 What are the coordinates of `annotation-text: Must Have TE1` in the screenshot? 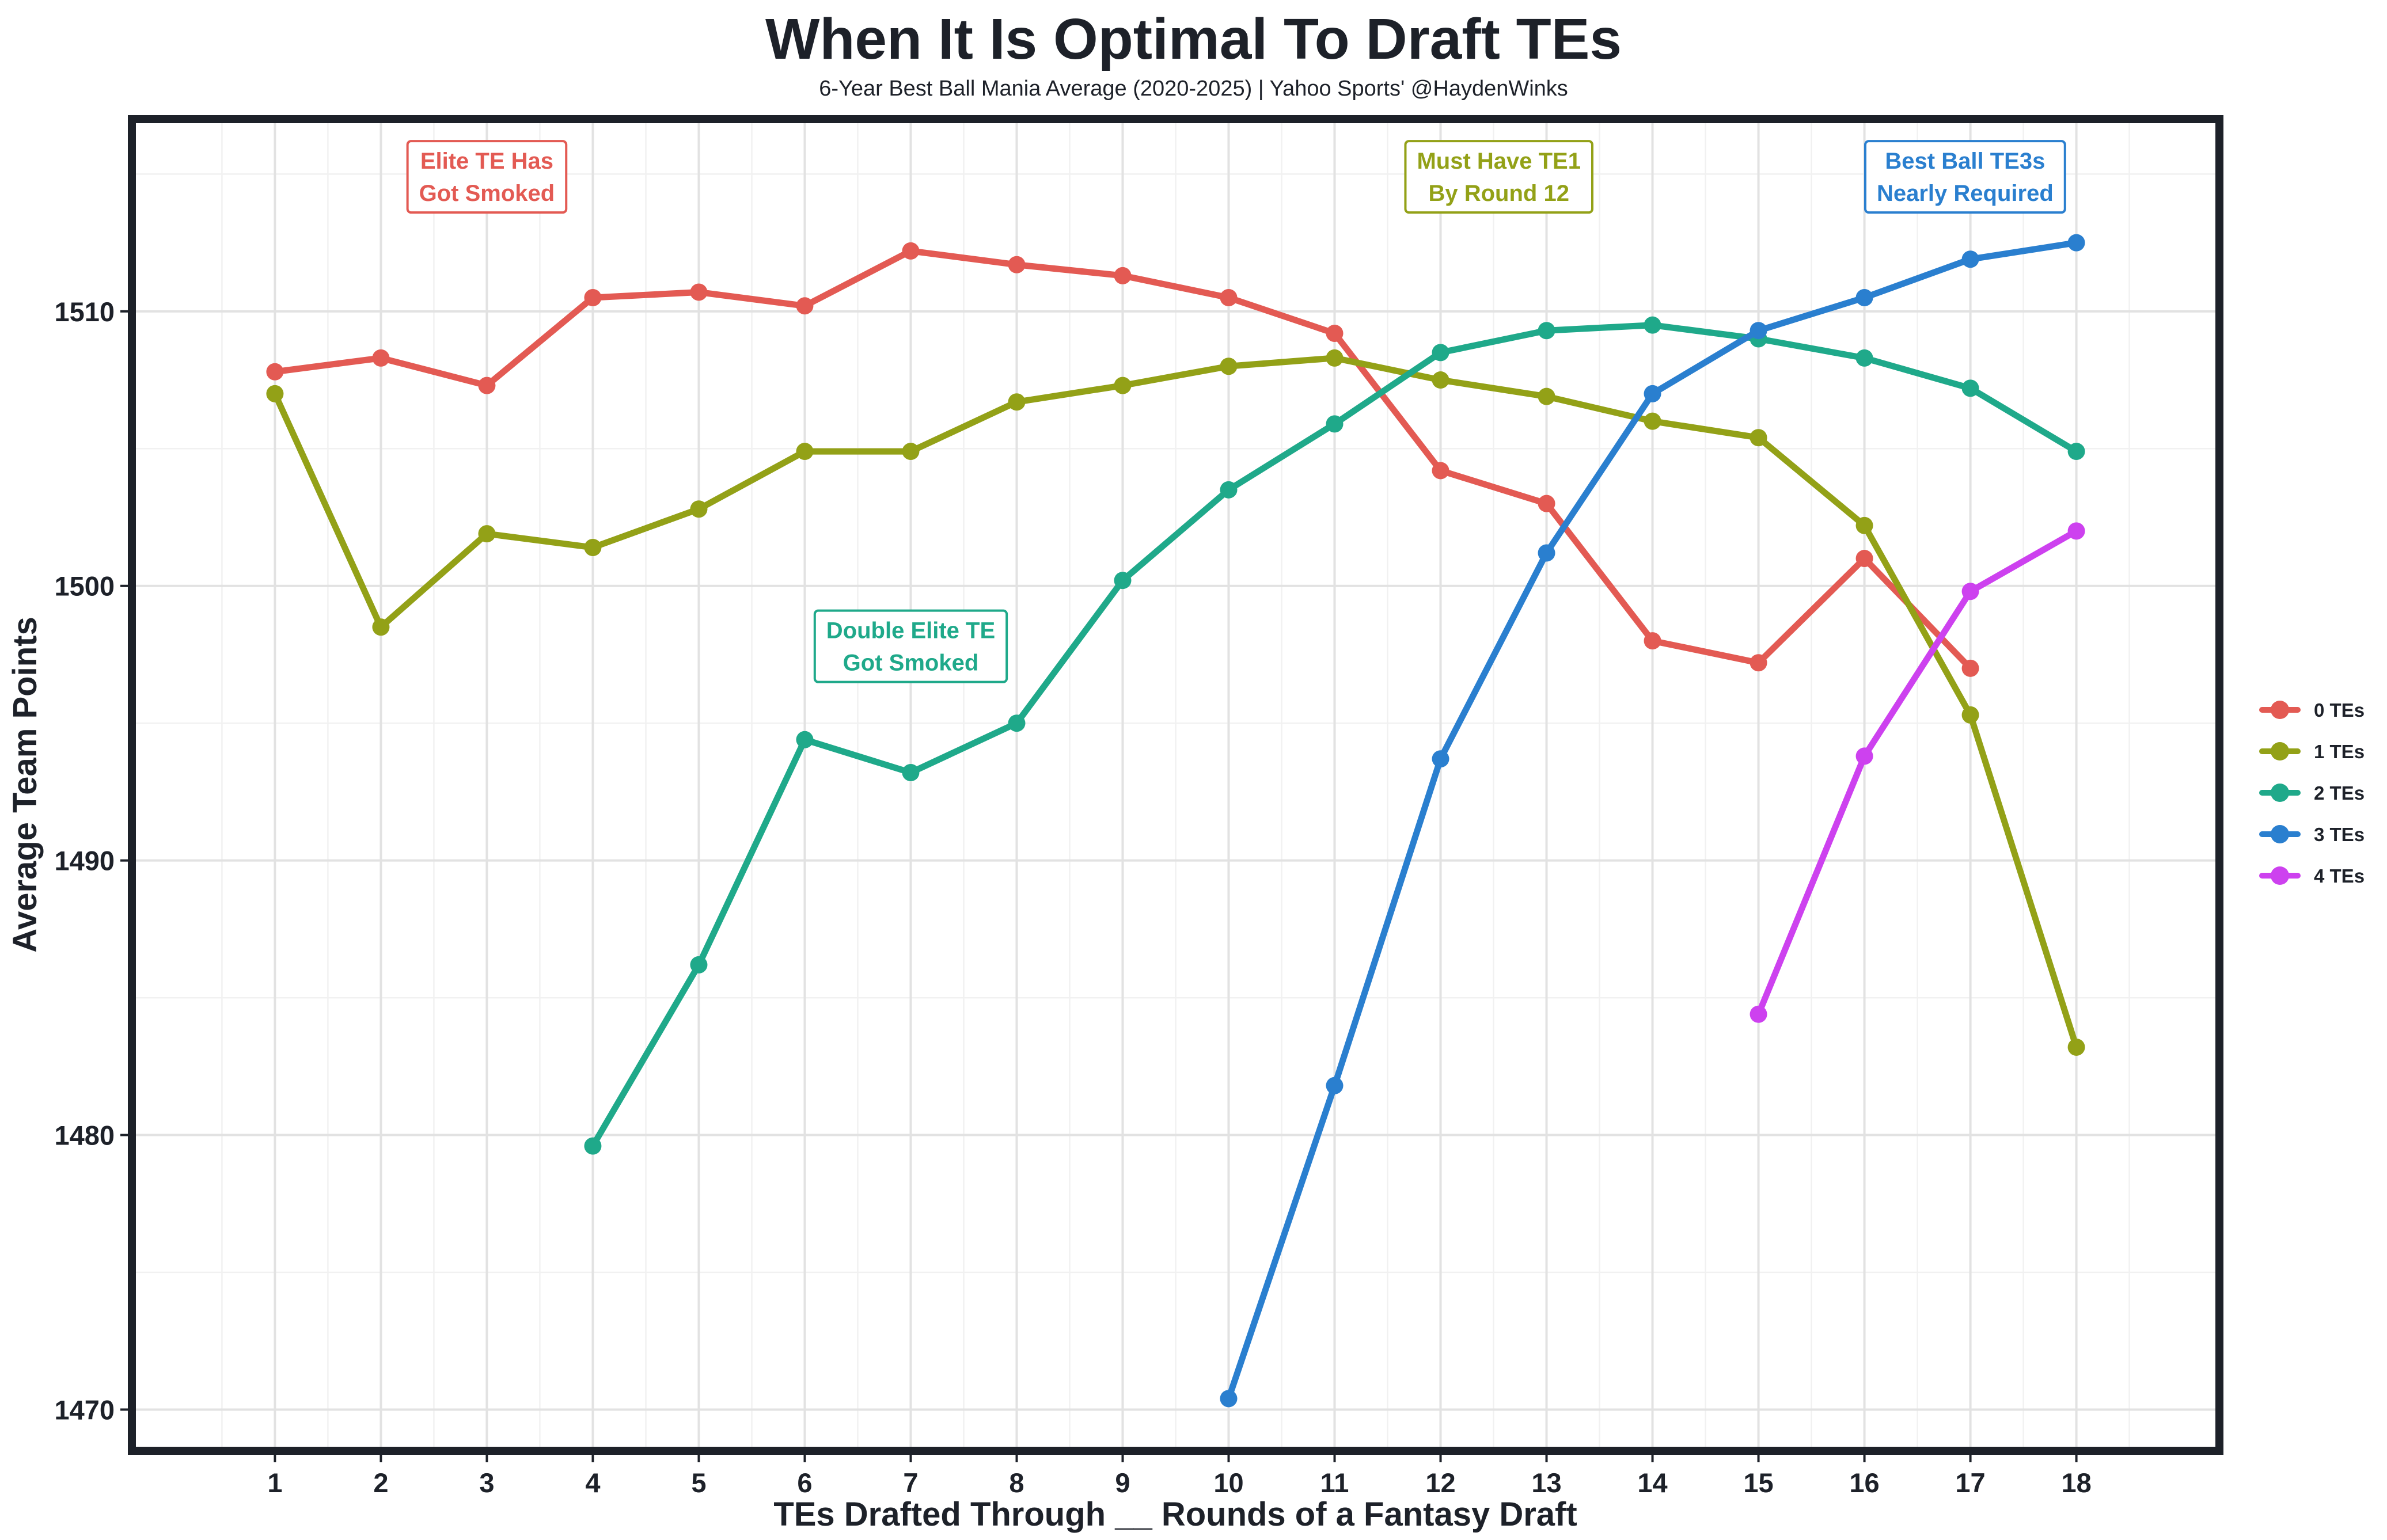 It's located at (1499, 161).